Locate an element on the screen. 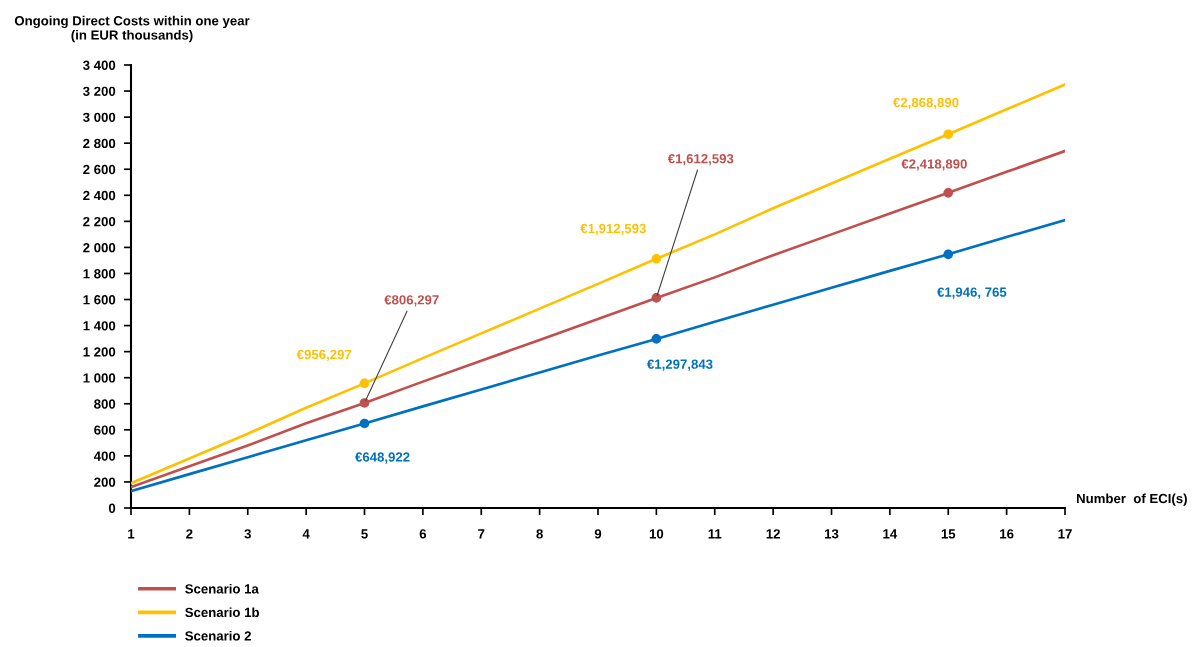 The image size is (1194, 647). x-tick-label: 15 is located at coordinates (948, 534).